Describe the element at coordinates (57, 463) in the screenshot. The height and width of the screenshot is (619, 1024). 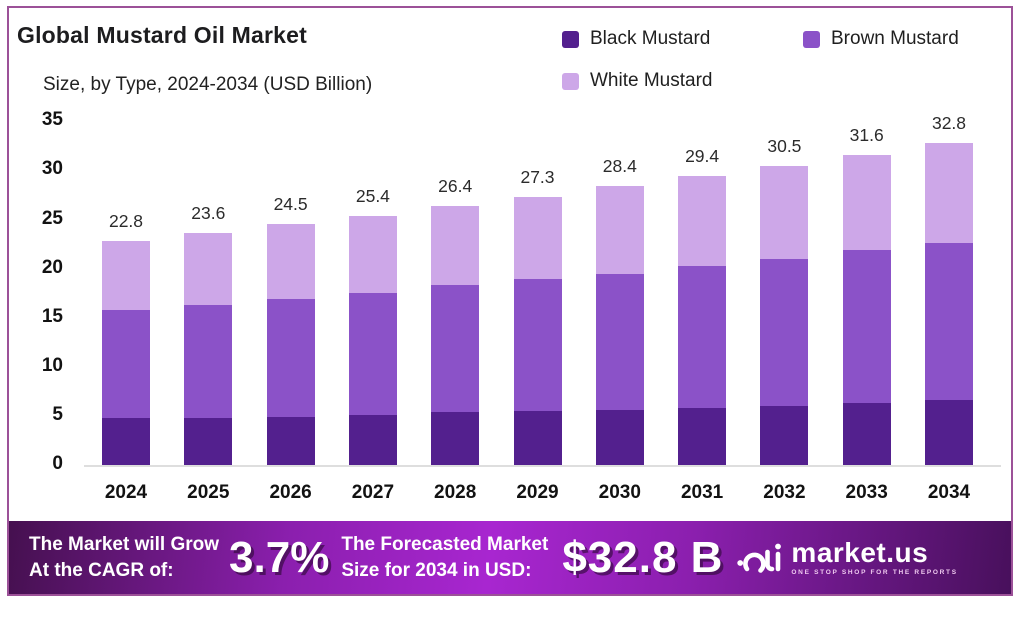
I see `y-axis-tick-label: 0` at that location.